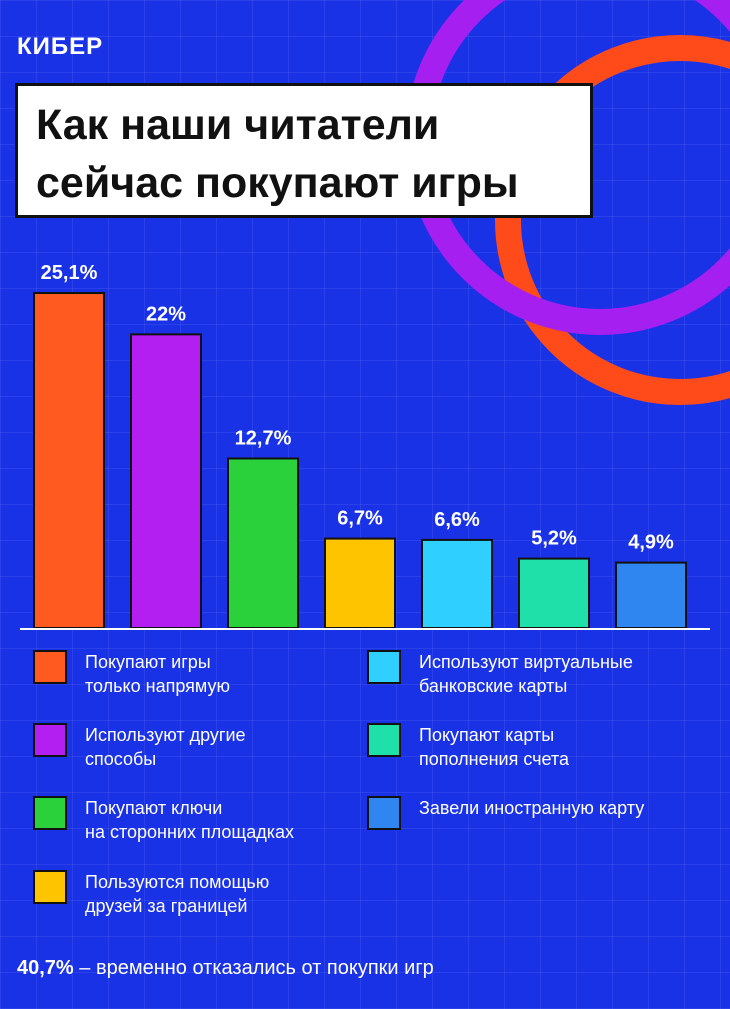  What do you see at coordinates (157, 686) in the screenshot?
I see `legend-label: только напрямую` at bounding box center [157, 686].